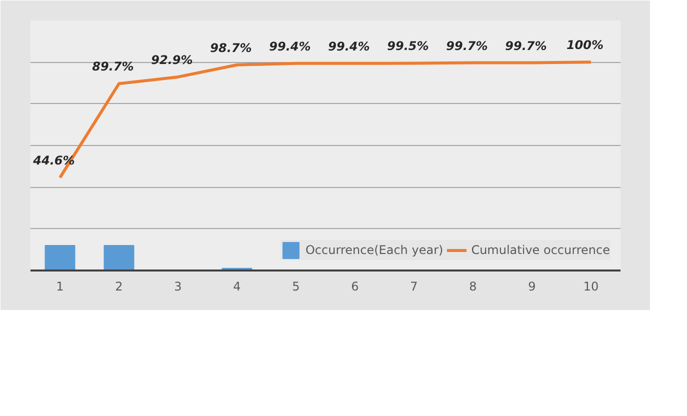  Describe the element at coordinates (178, 287) in the screenshot. I see `x-tick-label: 3` at that location.